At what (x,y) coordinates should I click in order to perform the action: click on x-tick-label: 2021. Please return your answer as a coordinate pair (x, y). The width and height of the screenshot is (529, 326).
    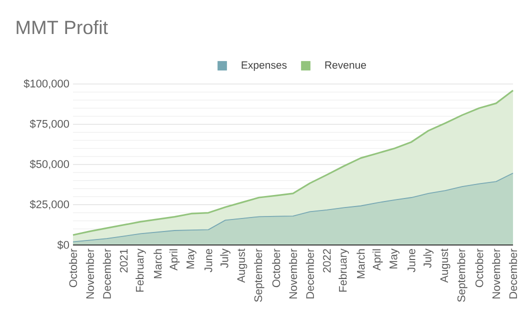
    Looking at the image, I should click on (124, 260).